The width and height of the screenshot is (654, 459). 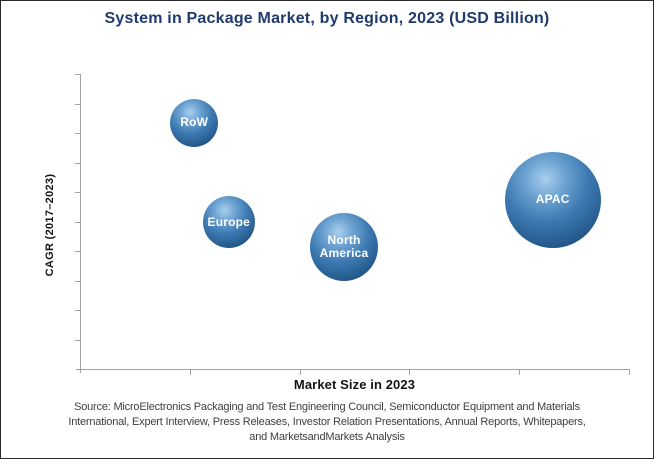 I want to click on bubble-label: North America, so click(x=344, y=246).